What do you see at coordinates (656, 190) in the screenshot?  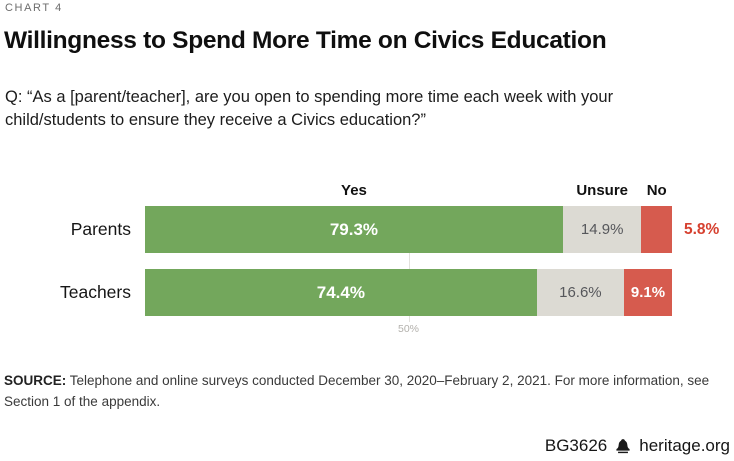 I see `column-header-no: No` at bounding box center [656, 190].